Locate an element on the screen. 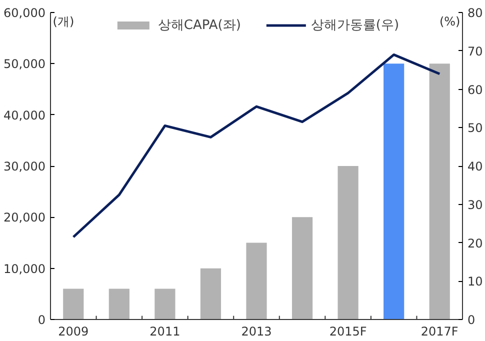 The height and width of the screenshot is (341, 485). legend-label: 상해가동률(우) is located at coordinates (355, 25).